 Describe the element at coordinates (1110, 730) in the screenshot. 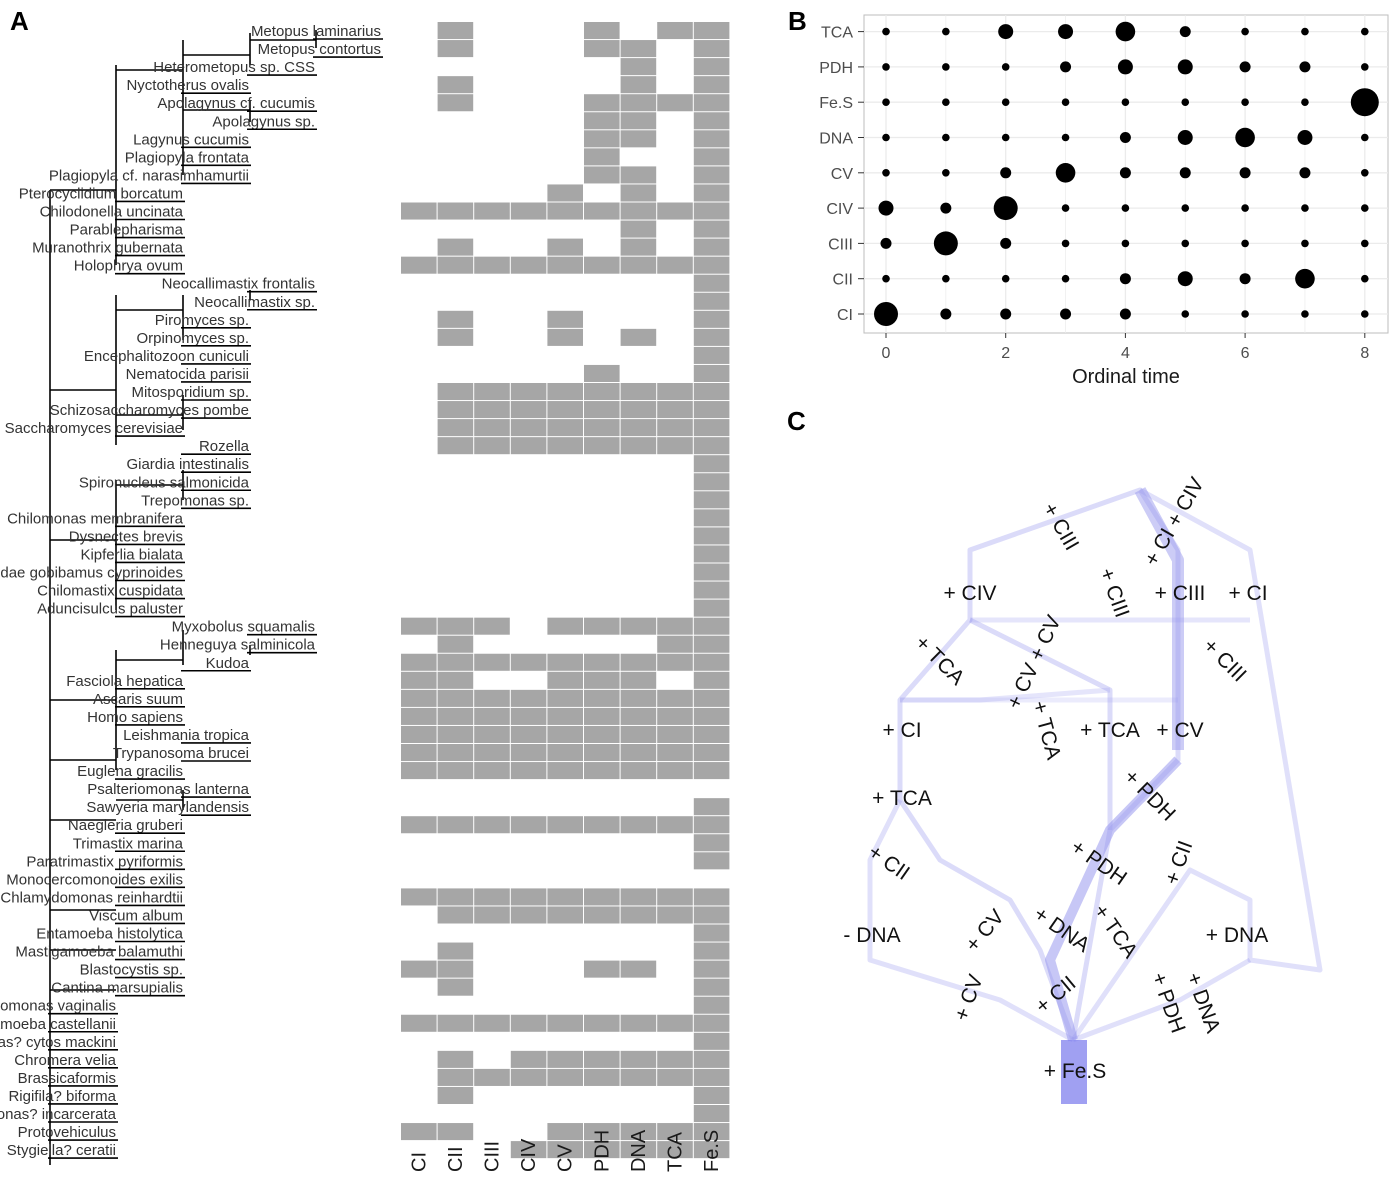

I see `transition-label: + TCA` at that location.